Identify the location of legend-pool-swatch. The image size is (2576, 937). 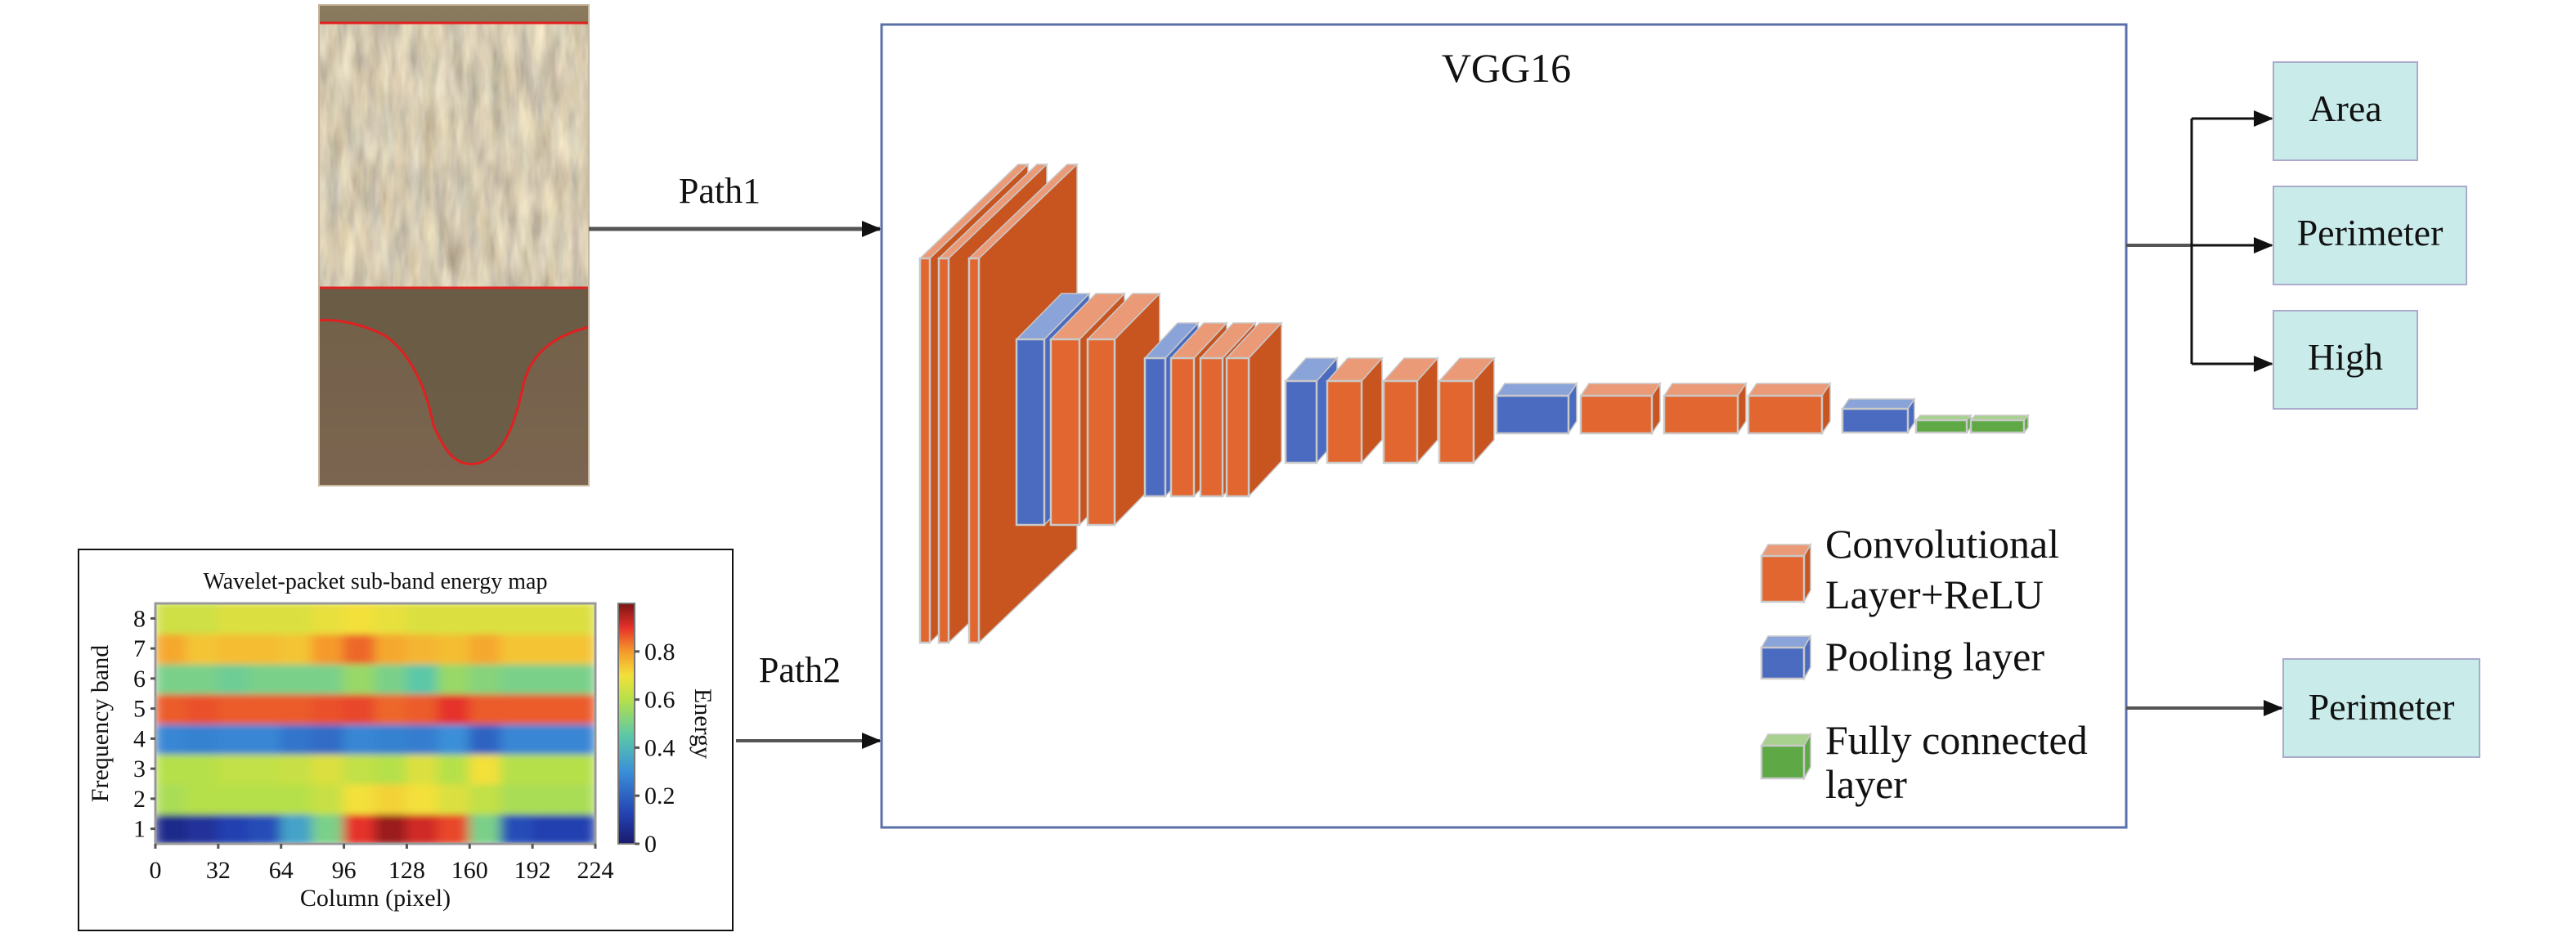
(1786, 657).